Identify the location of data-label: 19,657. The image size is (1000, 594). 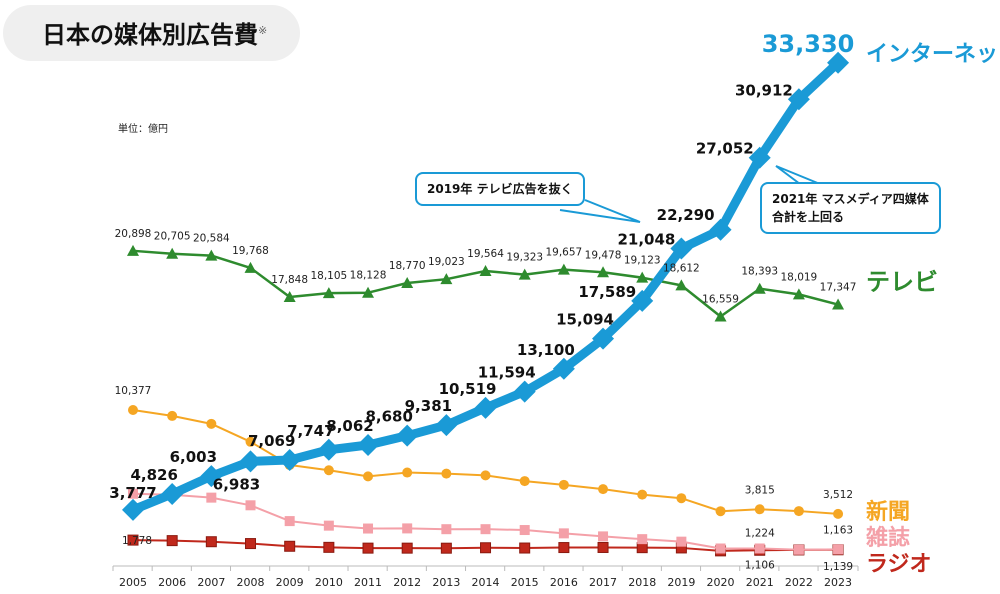
(563, 253).